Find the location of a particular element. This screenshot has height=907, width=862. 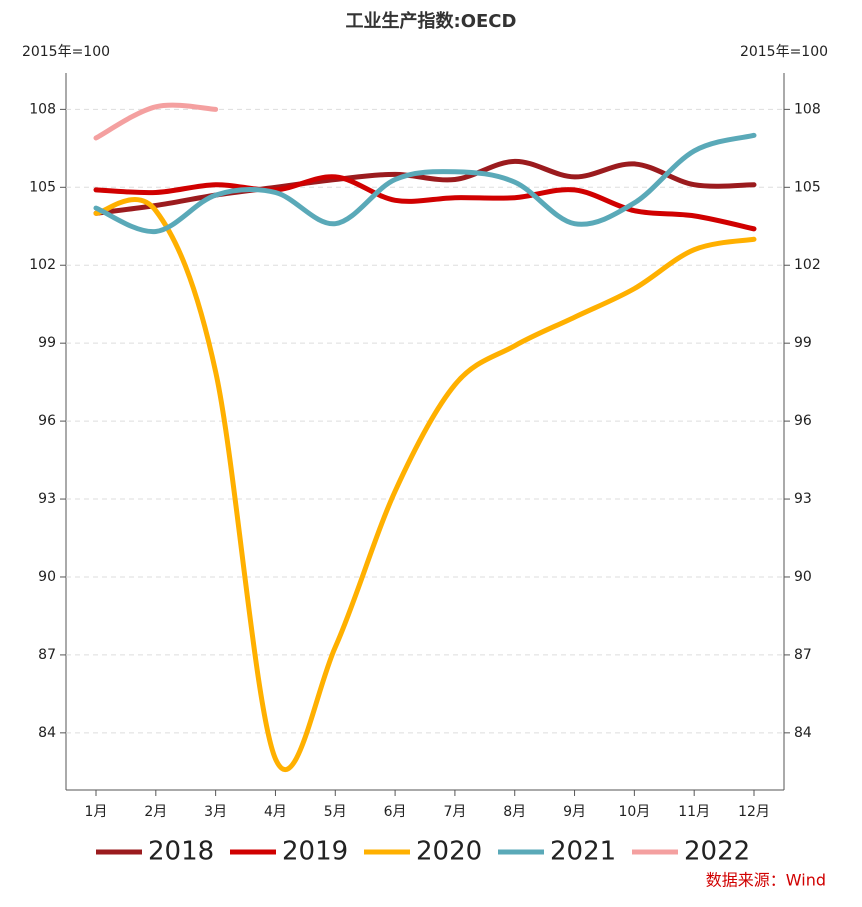

x-tick-label: 6月 is located at coordinates (395, 812).